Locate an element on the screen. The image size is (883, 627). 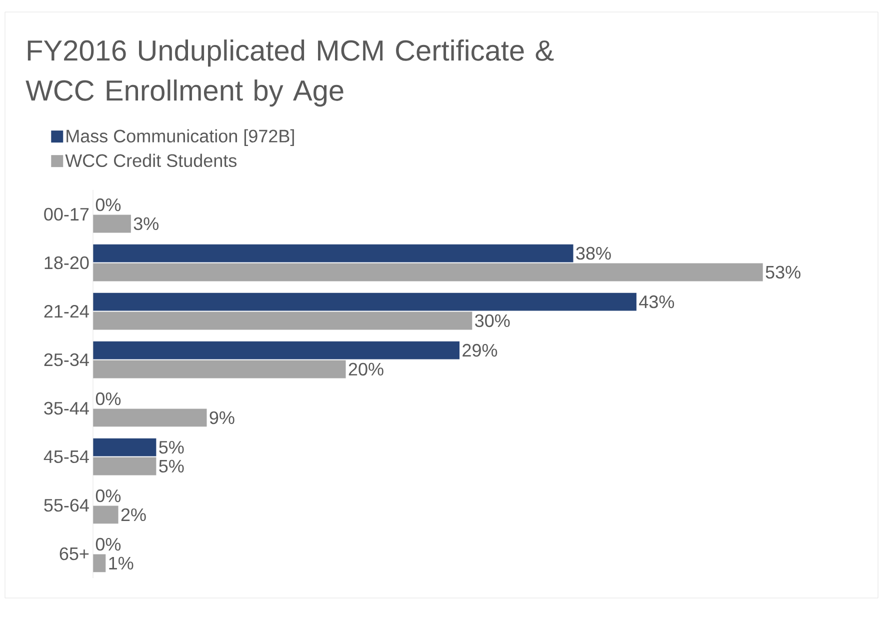
data-label: 38% is located at coordinates (593, 253).